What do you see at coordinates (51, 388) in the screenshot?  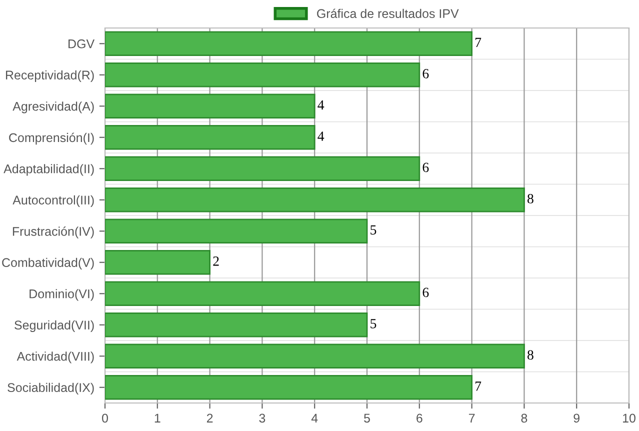 I see `y-tick-label: Sociabilidad(IX)` at bounding box center [51, 388].